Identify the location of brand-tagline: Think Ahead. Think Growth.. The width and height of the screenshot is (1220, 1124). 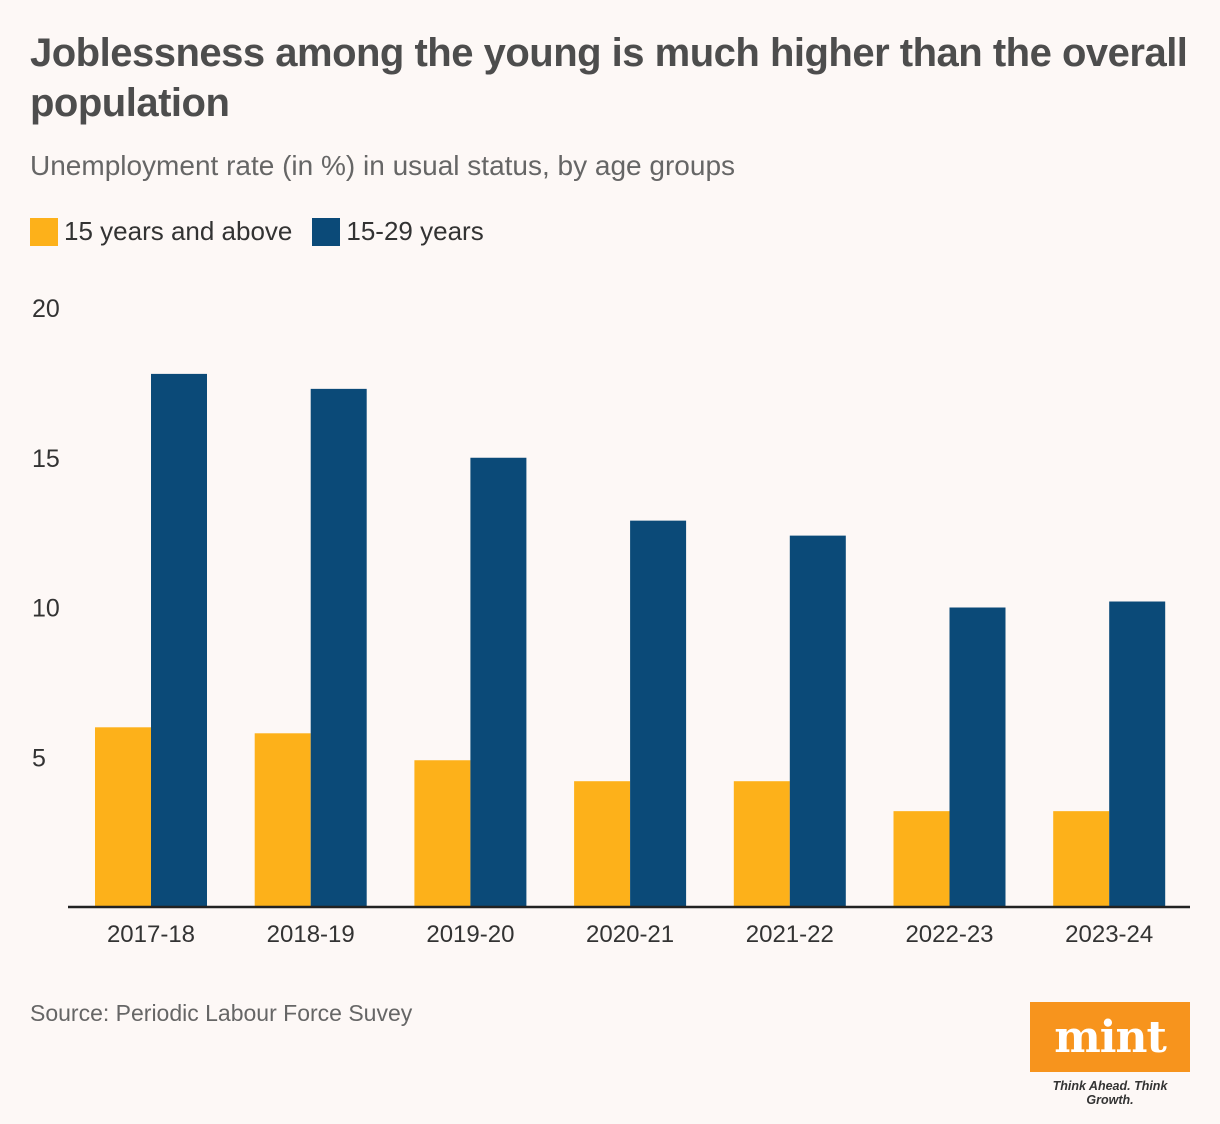
(1110, 1093).